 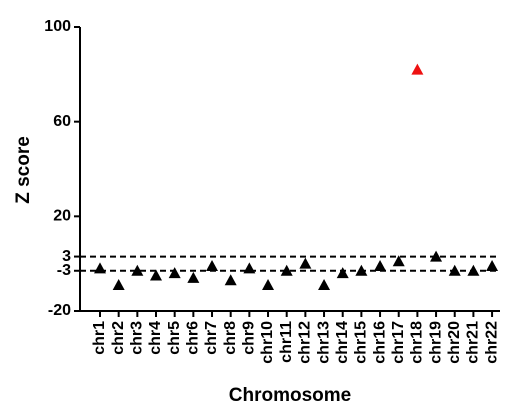 What do you see at coordinates (361, 342) in the screenshot?
I see `x-tick-label: chr15` at bounding box center [361, 342].